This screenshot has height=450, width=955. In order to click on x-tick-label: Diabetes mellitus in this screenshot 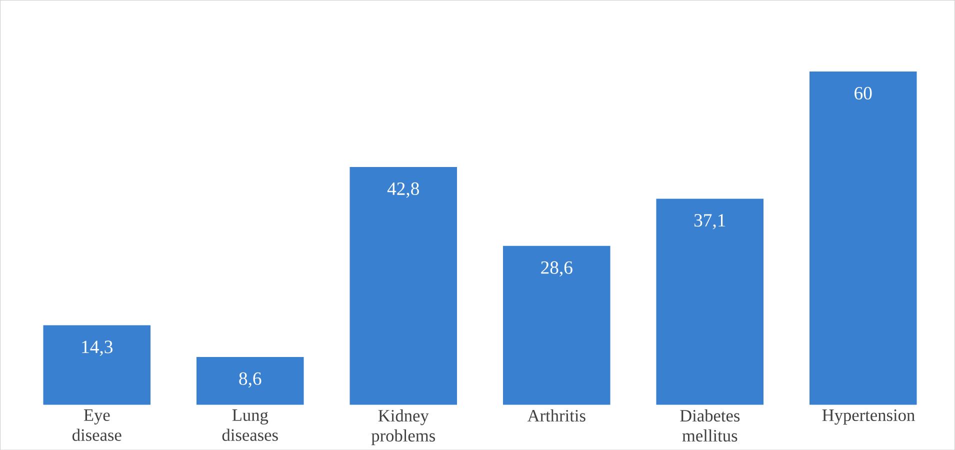, I will do `click(710, 425)`.